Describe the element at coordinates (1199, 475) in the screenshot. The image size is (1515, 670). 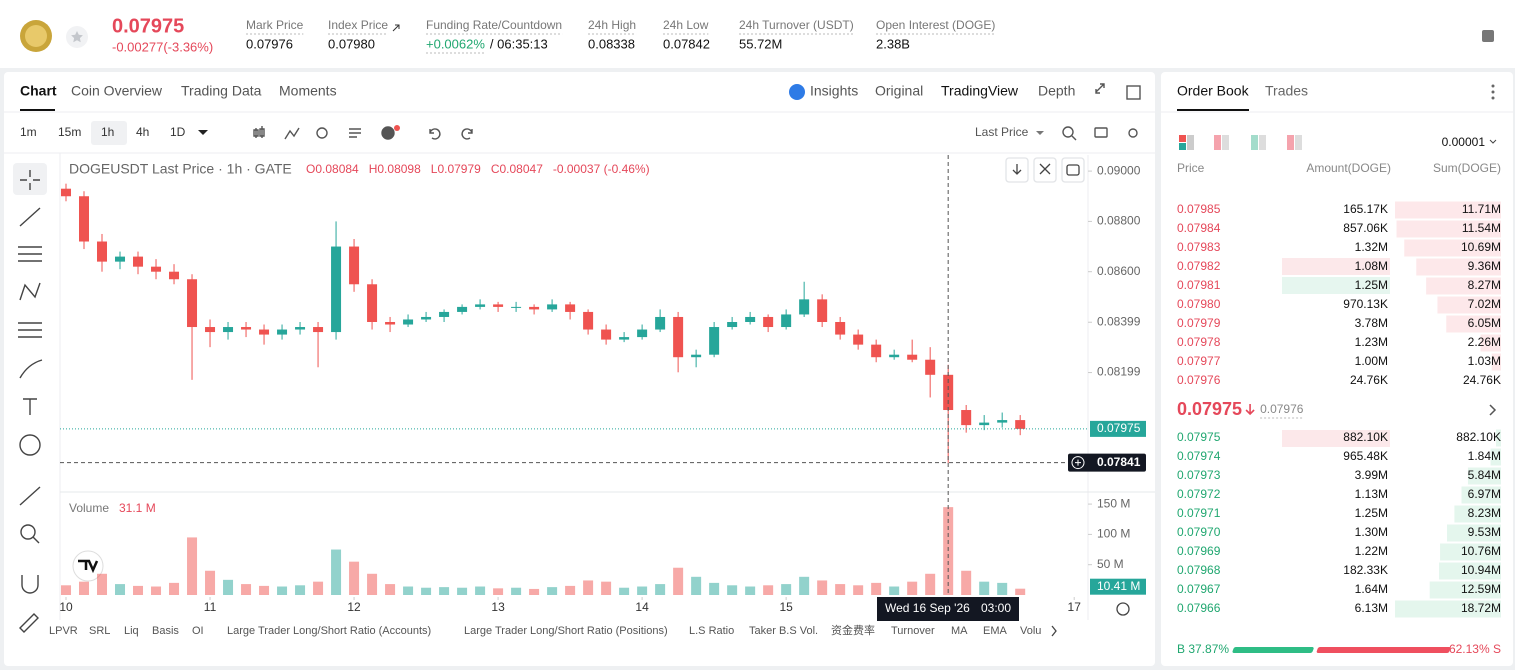
I see `book-price: 0.07973` at that location.